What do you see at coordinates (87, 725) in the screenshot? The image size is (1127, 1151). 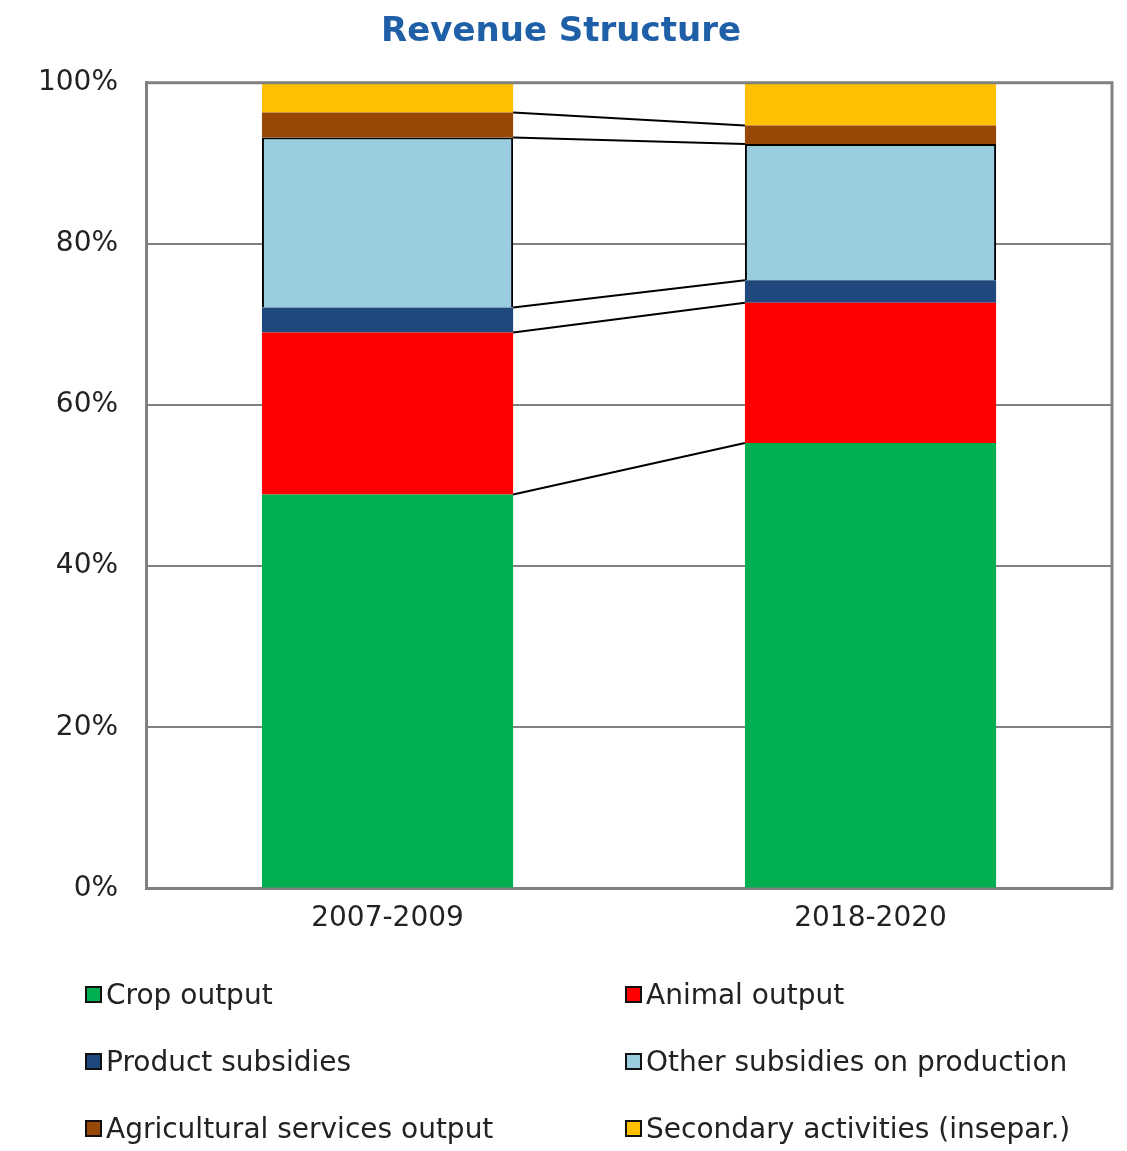 I see `y-tick-label: 20%` at bounding box center [87, 725].